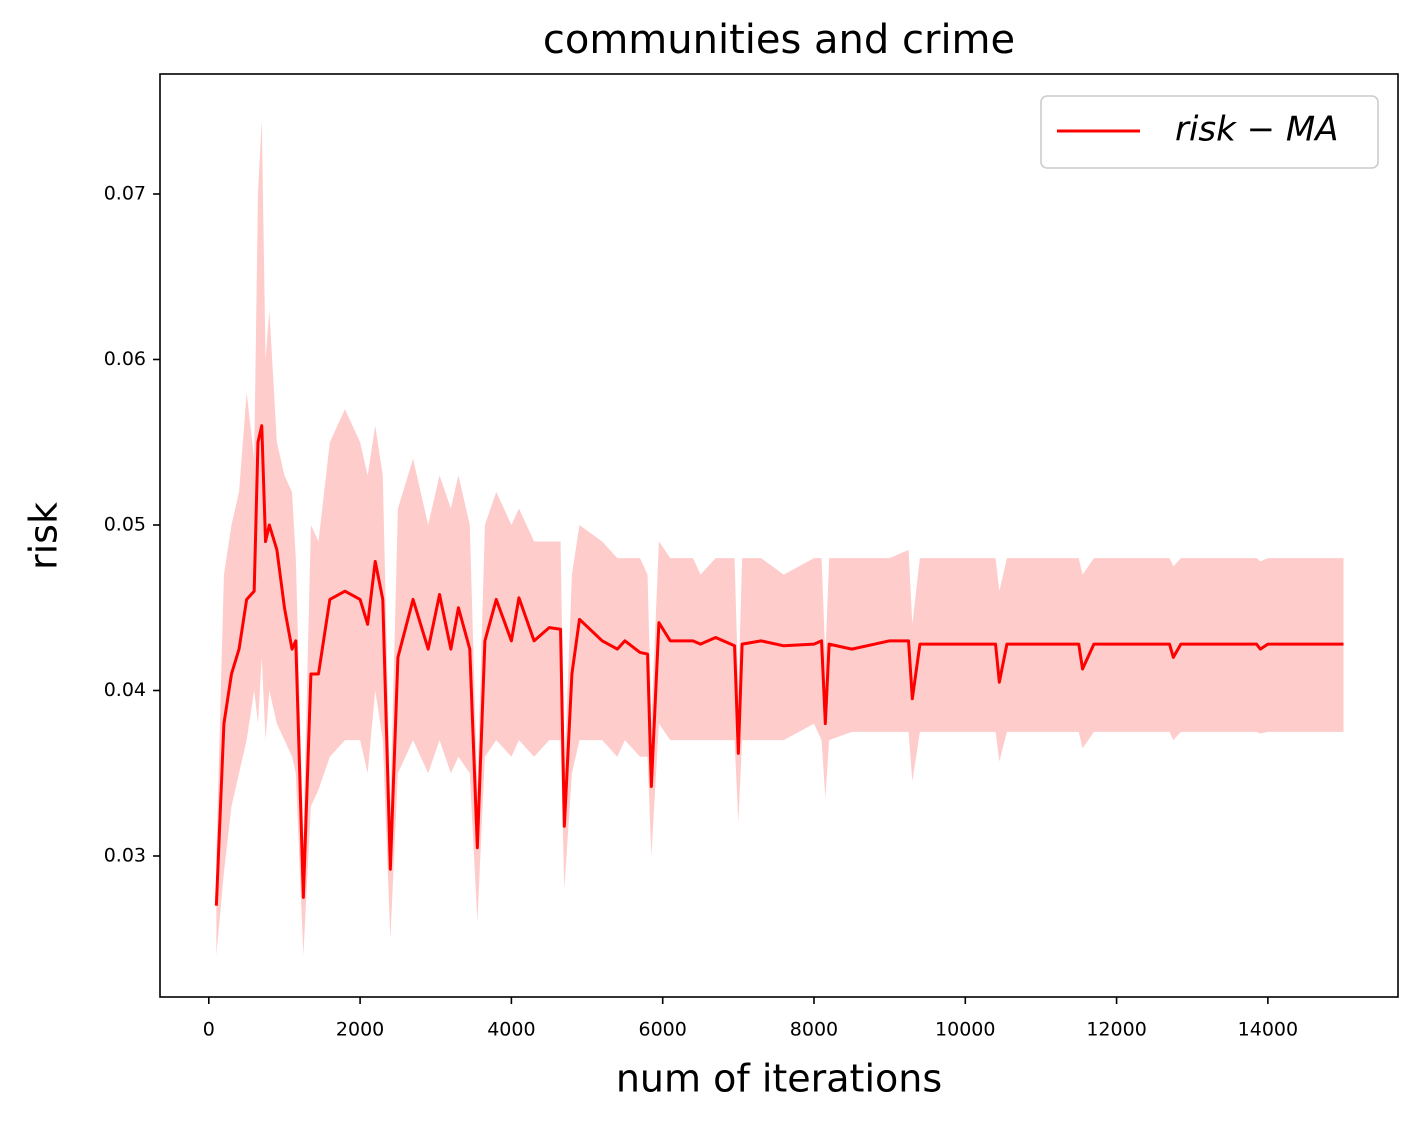 The height and width of the screenshot is (1125, 1420). I want to click on legend-box, so click(1209, 132).